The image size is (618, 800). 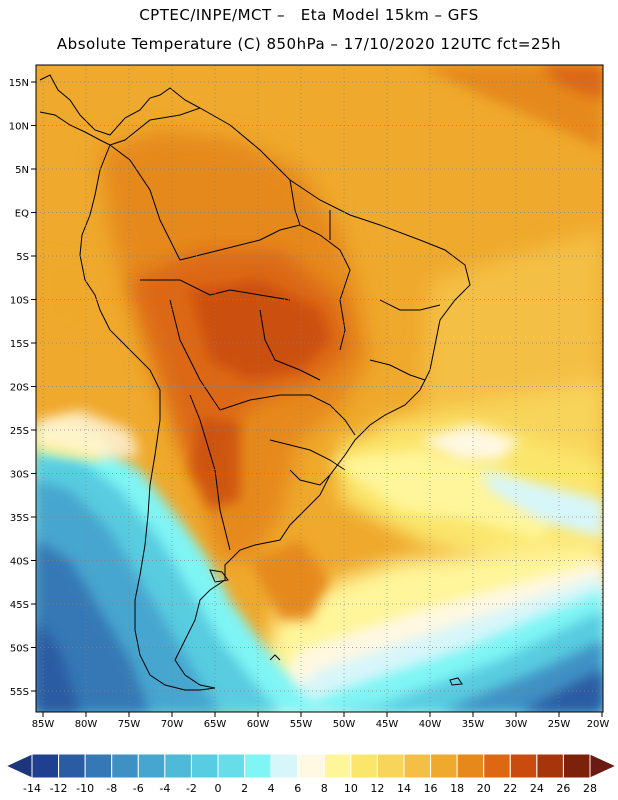 What do you see at coordinates (484, 788) in the screenshot?
I see `colorbar-label: 20` at bounding box center [484, 788].